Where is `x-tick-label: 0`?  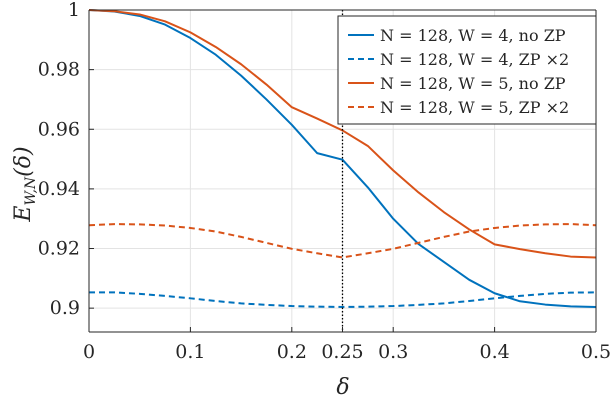 x-tick-label: 0 is located at coordinates (89, 352).